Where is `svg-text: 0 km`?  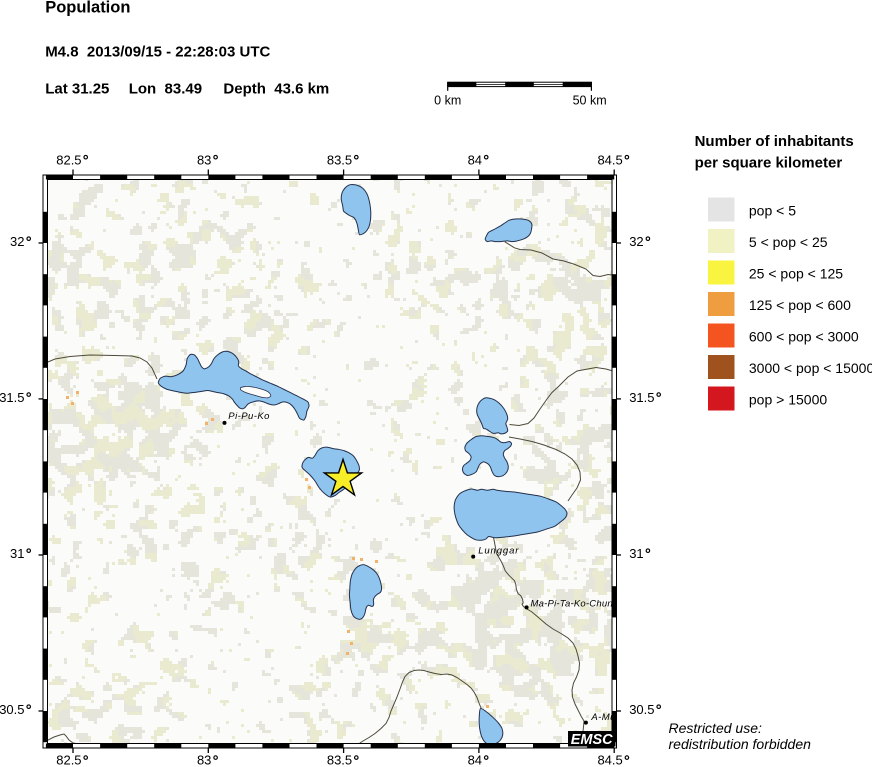 svg-text: 0 km is located at coordinates (447, 101).